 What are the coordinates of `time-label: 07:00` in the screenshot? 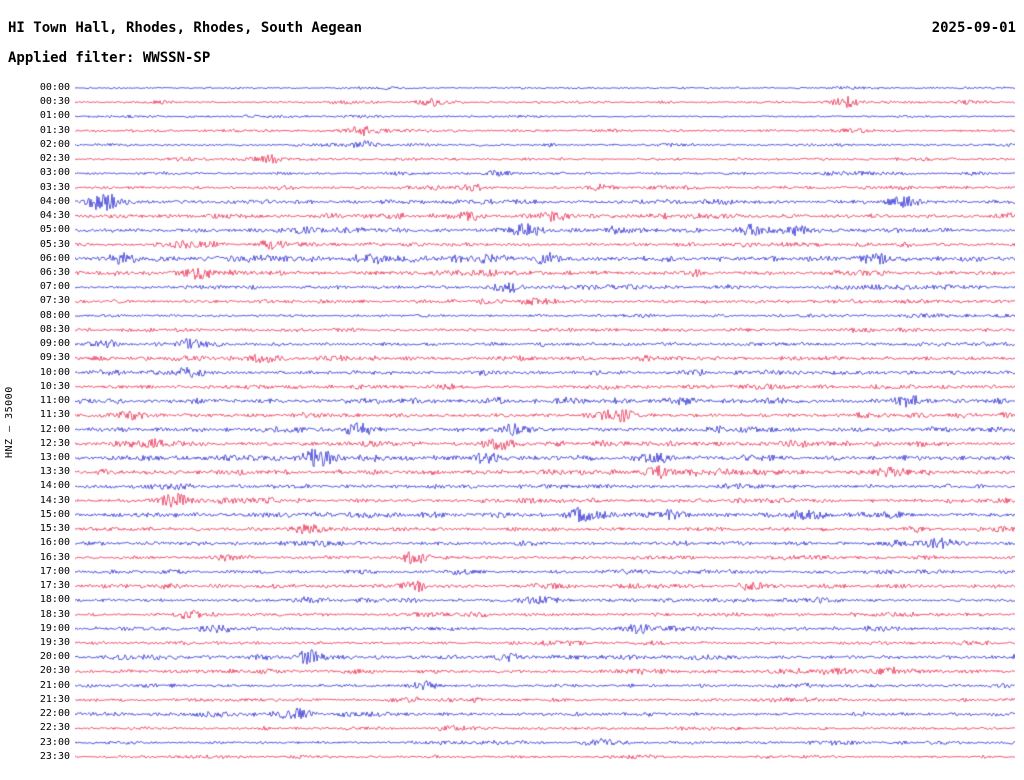 It's located at (54, 287).